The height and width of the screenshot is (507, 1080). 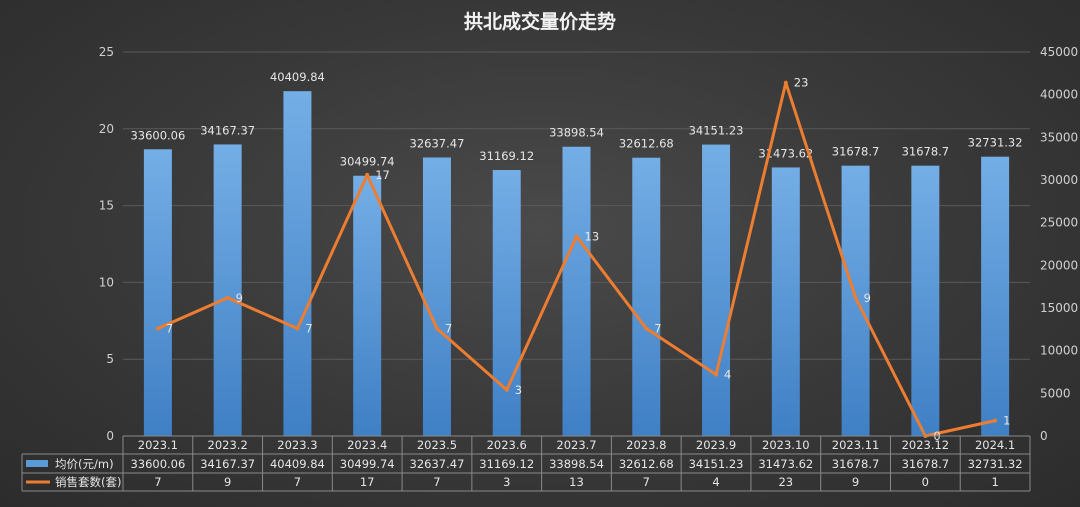 I want to click on y-right-tick-label: 10000, so click(x=1059, y=351).